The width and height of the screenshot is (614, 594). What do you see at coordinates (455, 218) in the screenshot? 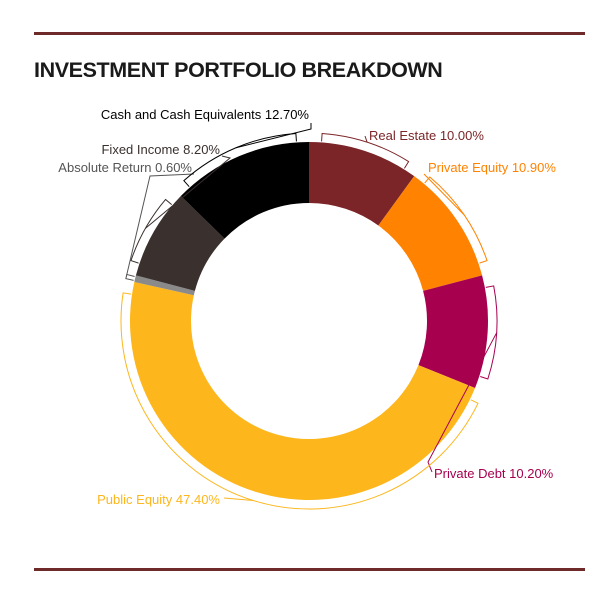
I see `leader-private-equity` at bounding box center [455, 218].